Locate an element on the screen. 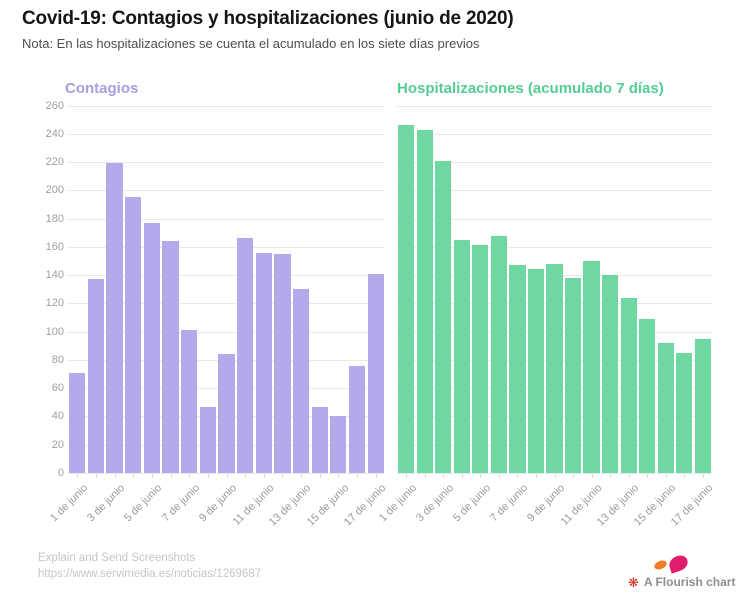 This screenshot has height=598, width=747. y-axis-tick-label: 180 is located at coordinates (54, 218).